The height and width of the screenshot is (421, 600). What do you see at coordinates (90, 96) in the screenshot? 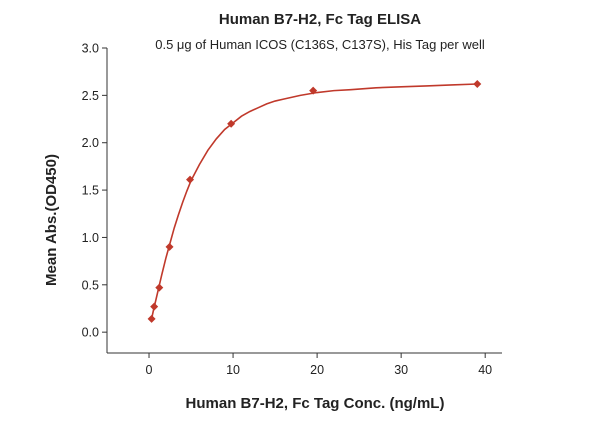
I see `y-tick-label: 2.5` at bounding box center [90, 96].